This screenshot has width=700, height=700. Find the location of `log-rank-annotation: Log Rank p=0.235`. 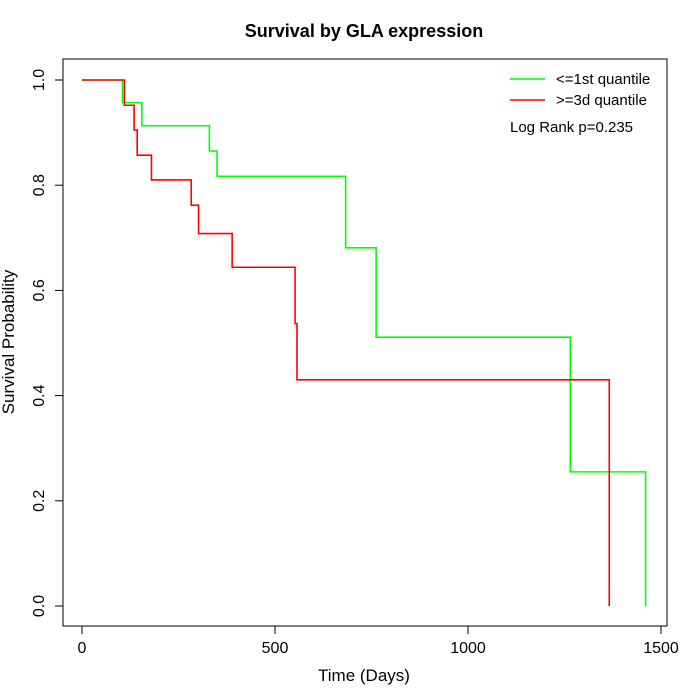

log-rank-annotation: Log Rank p=0.235 is located at coordinates (571, 127).